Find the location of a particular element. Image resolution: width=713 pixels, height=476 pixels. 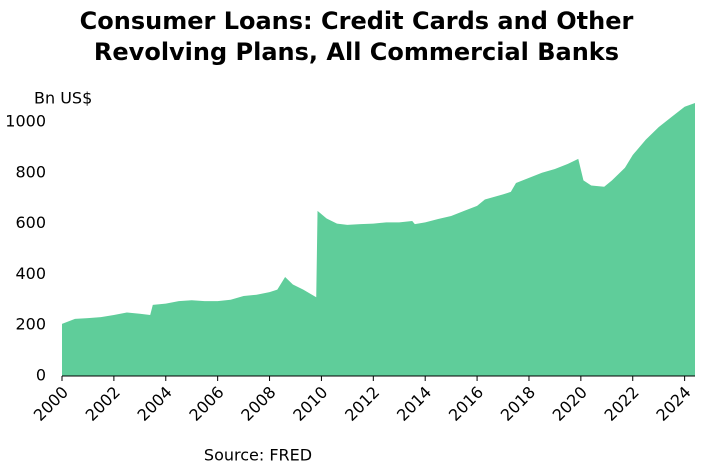

y-tick-label: 200 is located at coordinates (30, 324).